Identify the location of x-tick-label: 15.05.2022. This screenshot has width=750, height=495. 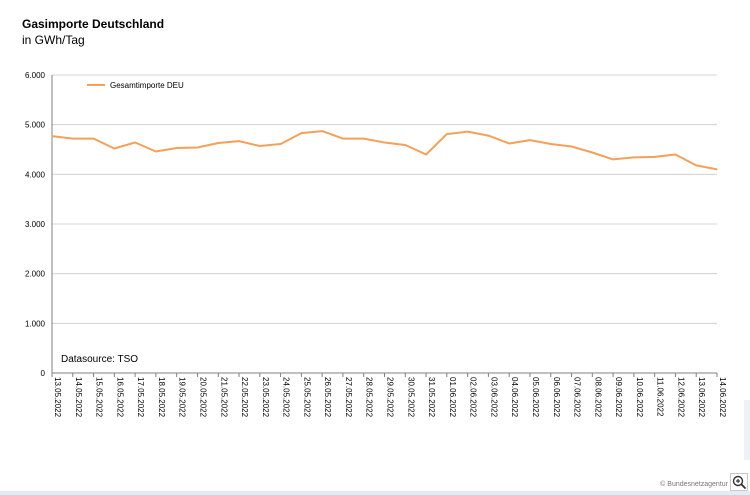
(99, 397).